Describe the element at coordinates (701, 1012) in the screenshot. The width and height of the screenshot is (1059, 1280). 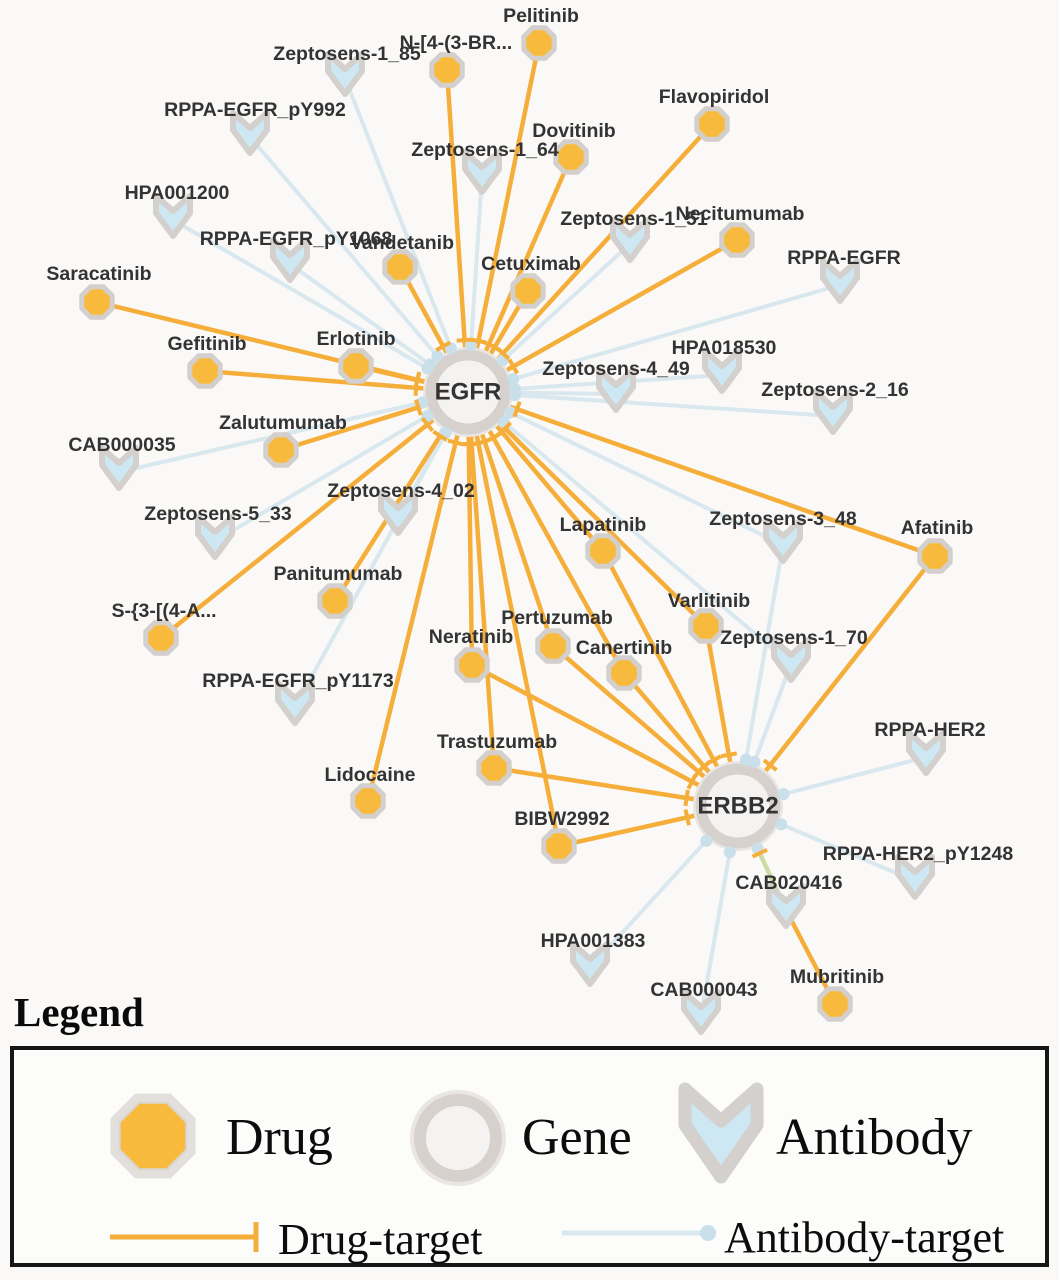
I see `antibody-node-cab000043` at that location.